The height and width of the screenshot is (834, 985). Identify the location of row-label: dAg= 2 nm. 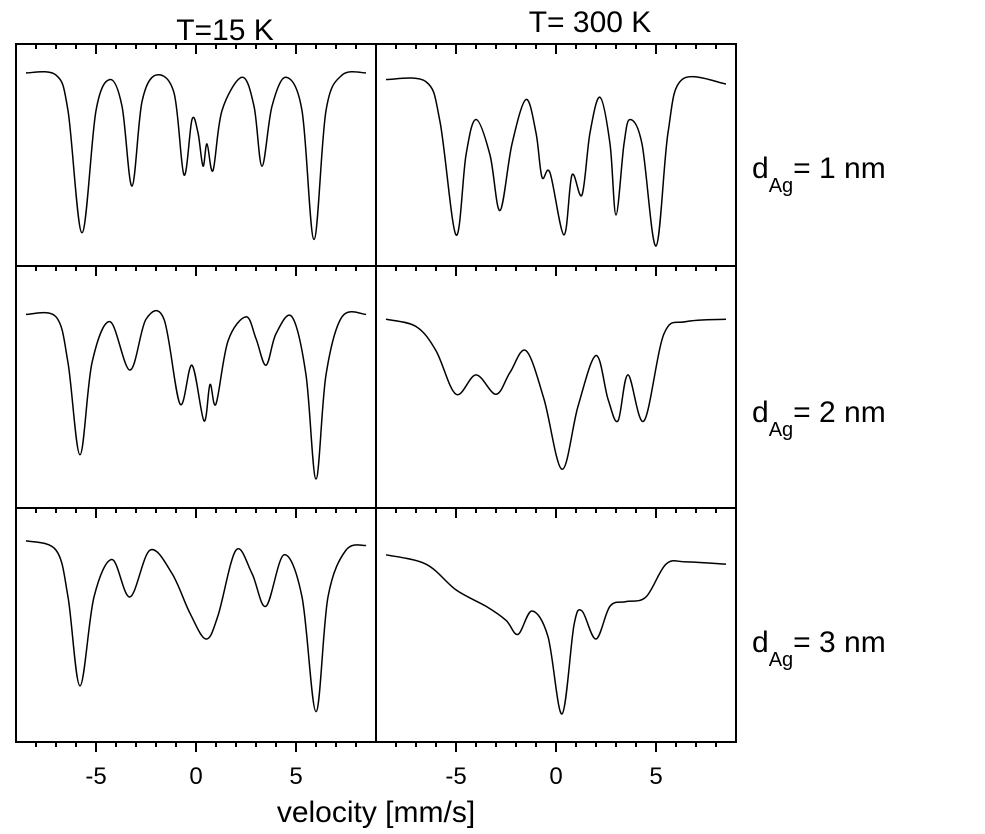
(819, 418).